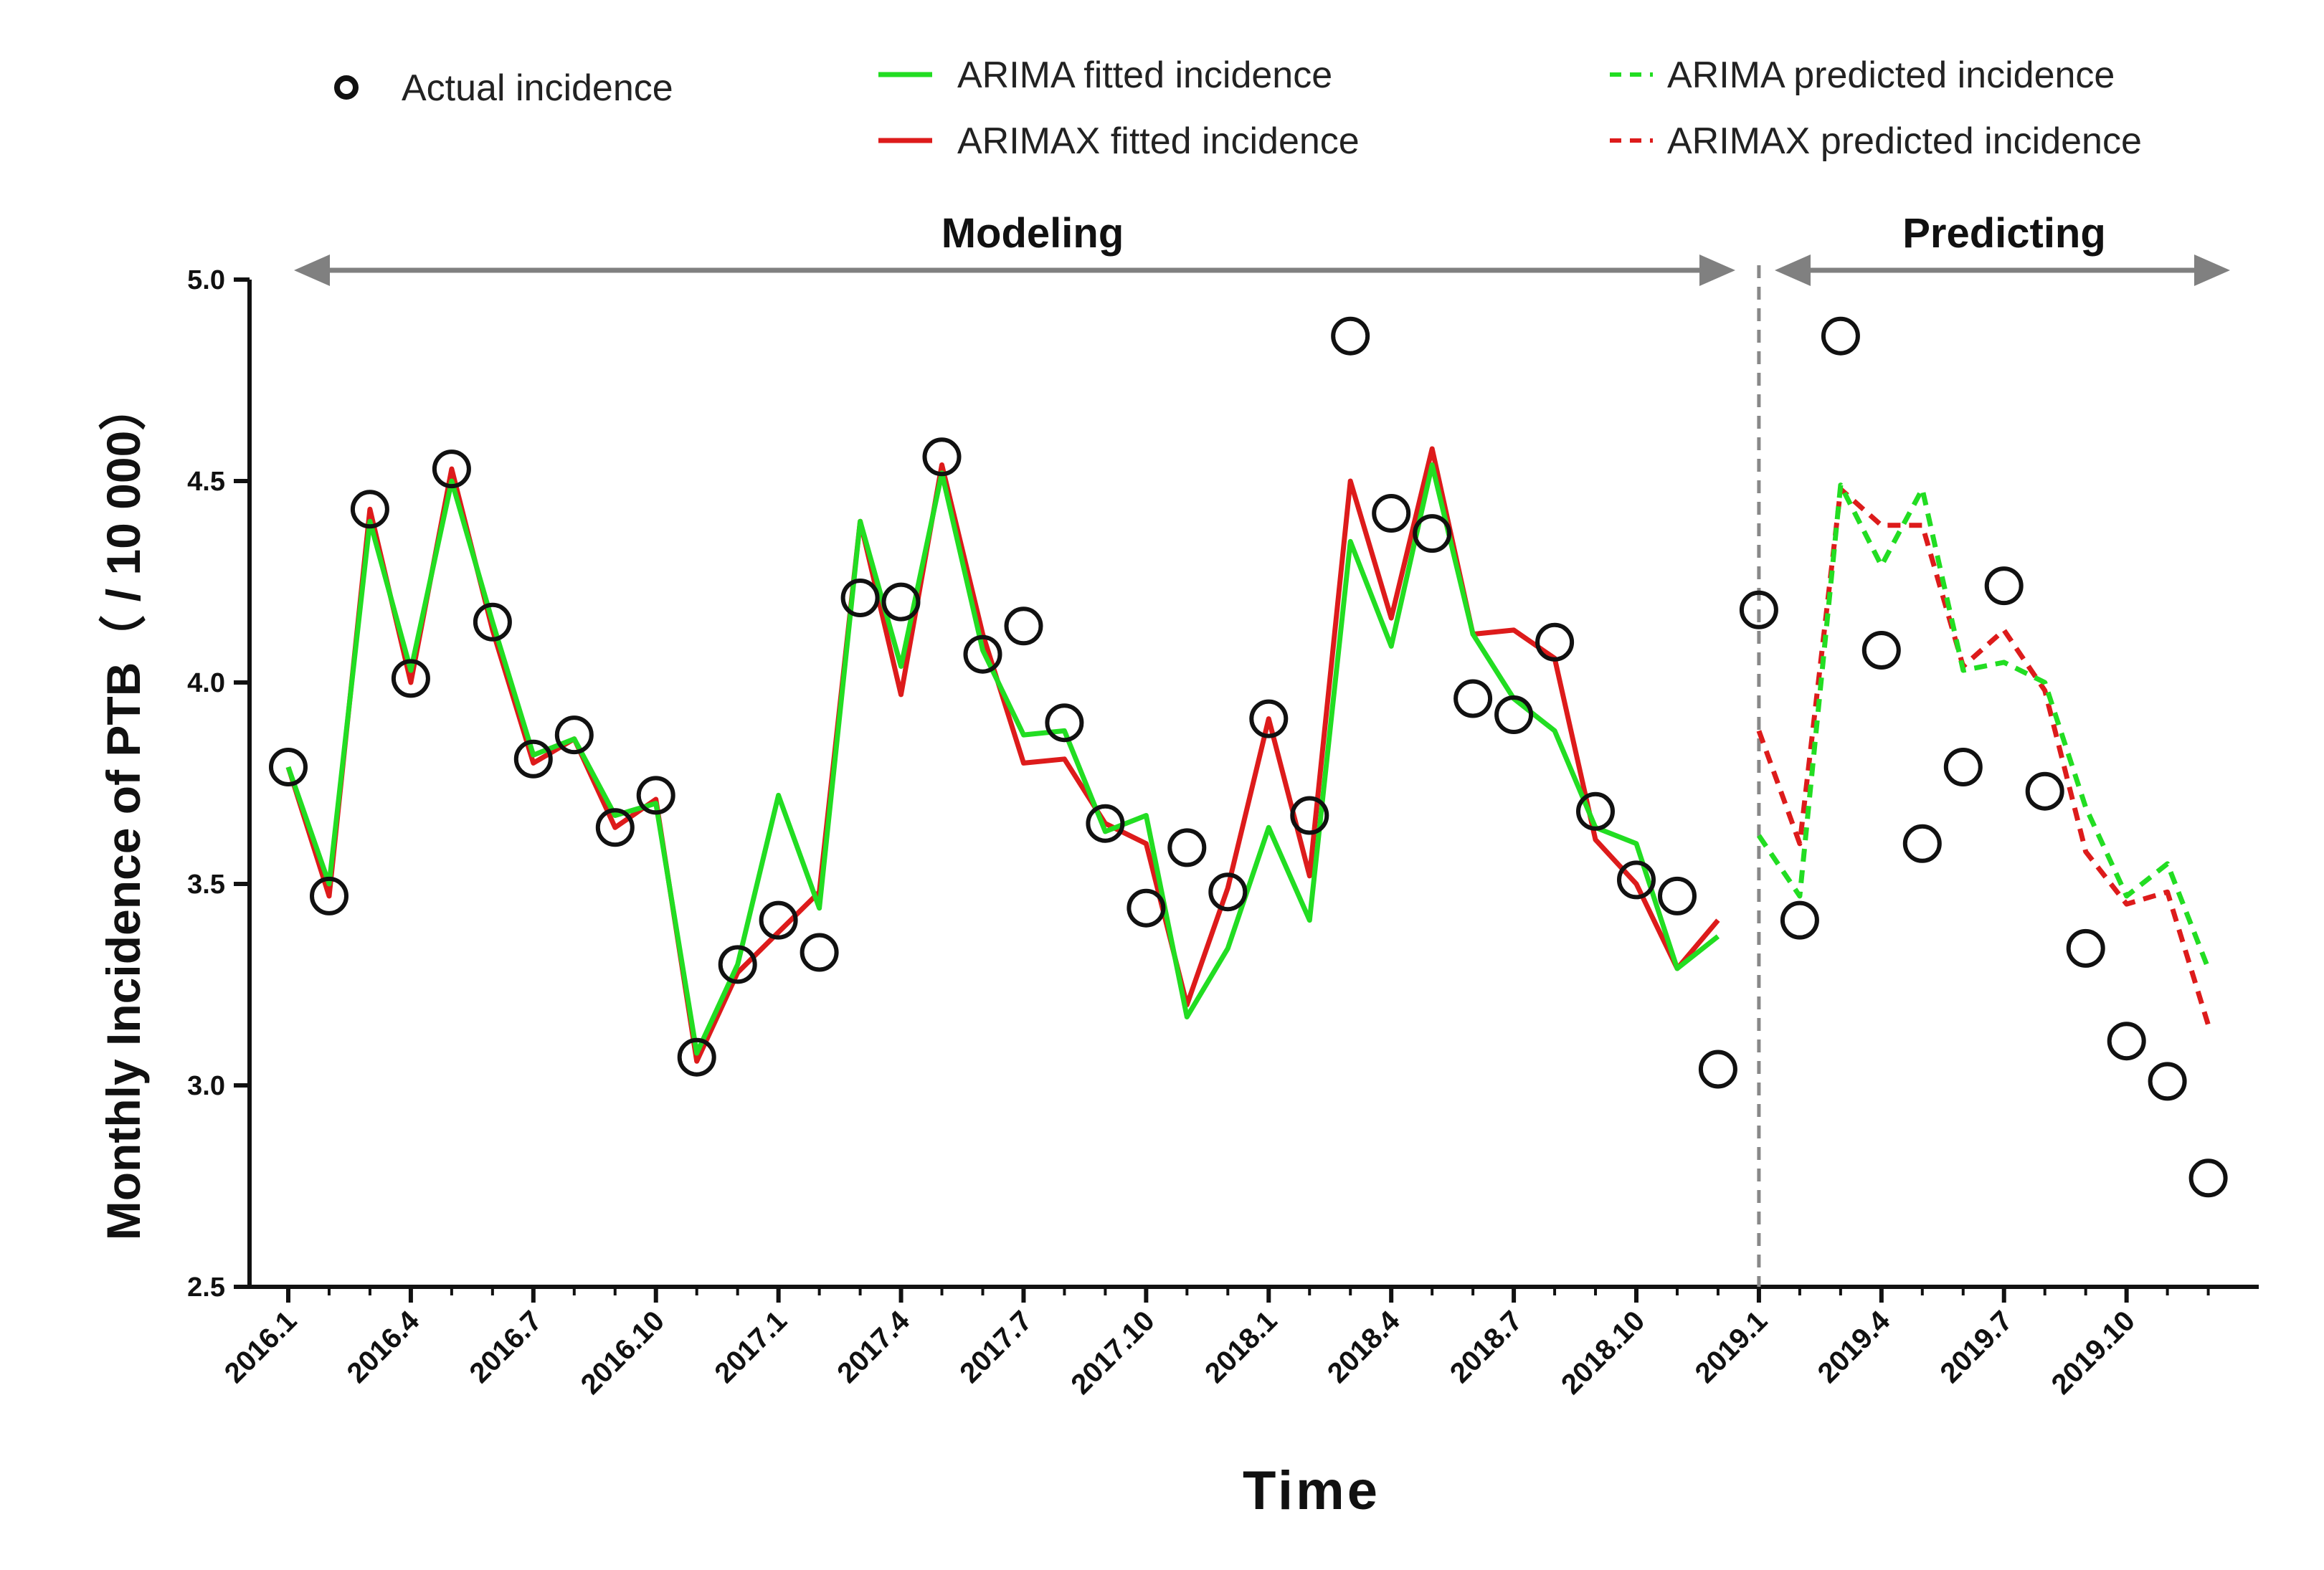 The width and height of the screenshot is (2324, 1570). I want to click on arima-predicted-line, so click(1984, 726).